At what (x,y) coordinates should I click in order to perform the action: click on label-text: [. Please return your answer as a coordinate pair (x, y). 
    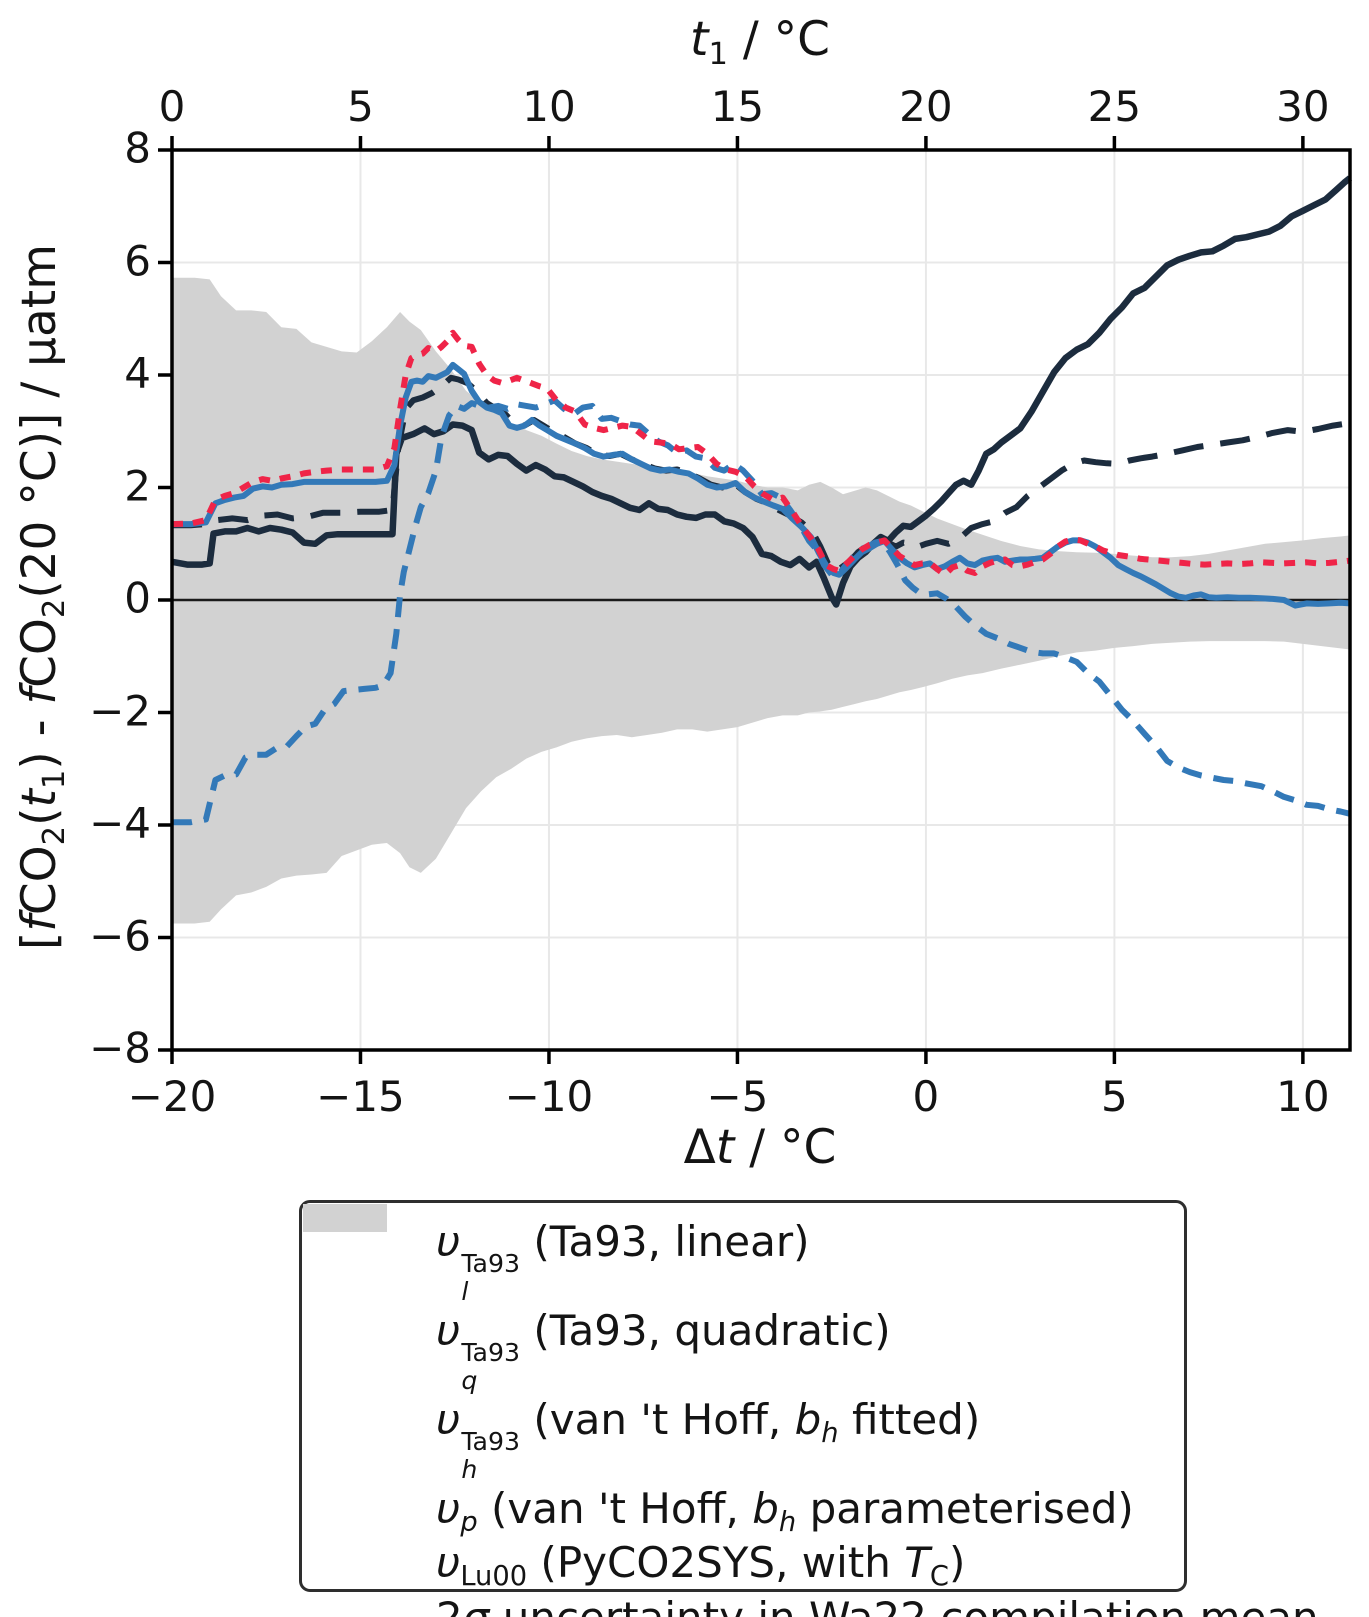
    Looking at the image, I should click on (39, 941).